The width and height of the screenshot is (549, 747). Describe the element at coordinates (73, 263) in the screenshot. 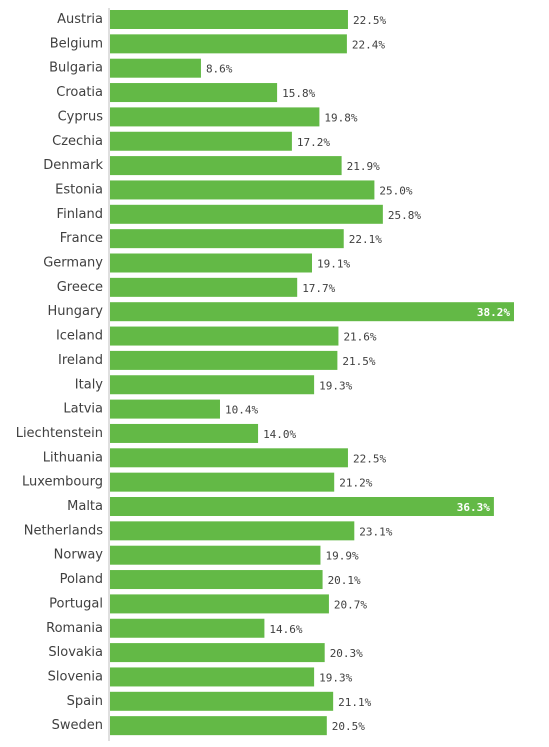

I see `category-label-germany: Germany` at that location.